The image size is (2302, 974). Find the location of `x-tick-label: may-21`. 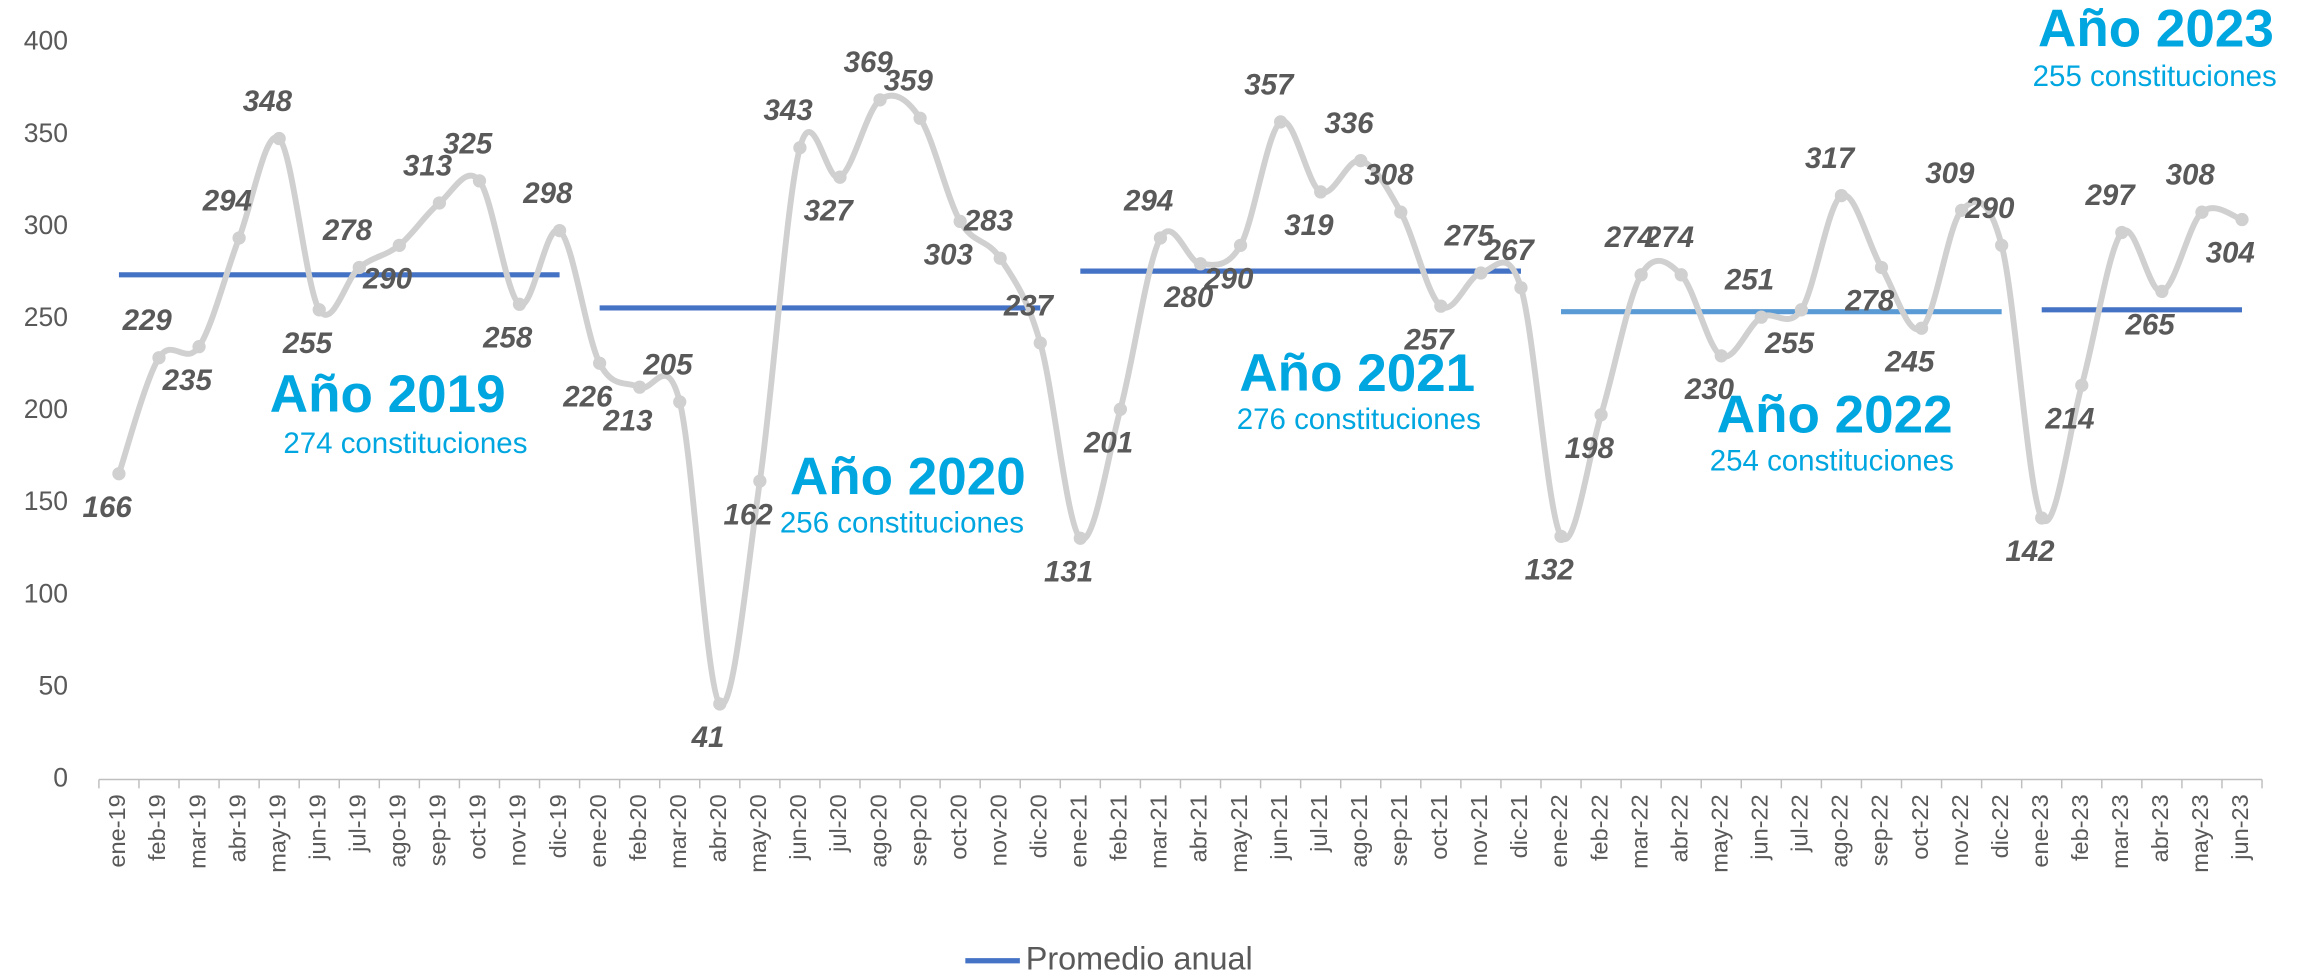

x-tick-label: may-21 is located at coordinates (1239, 833).